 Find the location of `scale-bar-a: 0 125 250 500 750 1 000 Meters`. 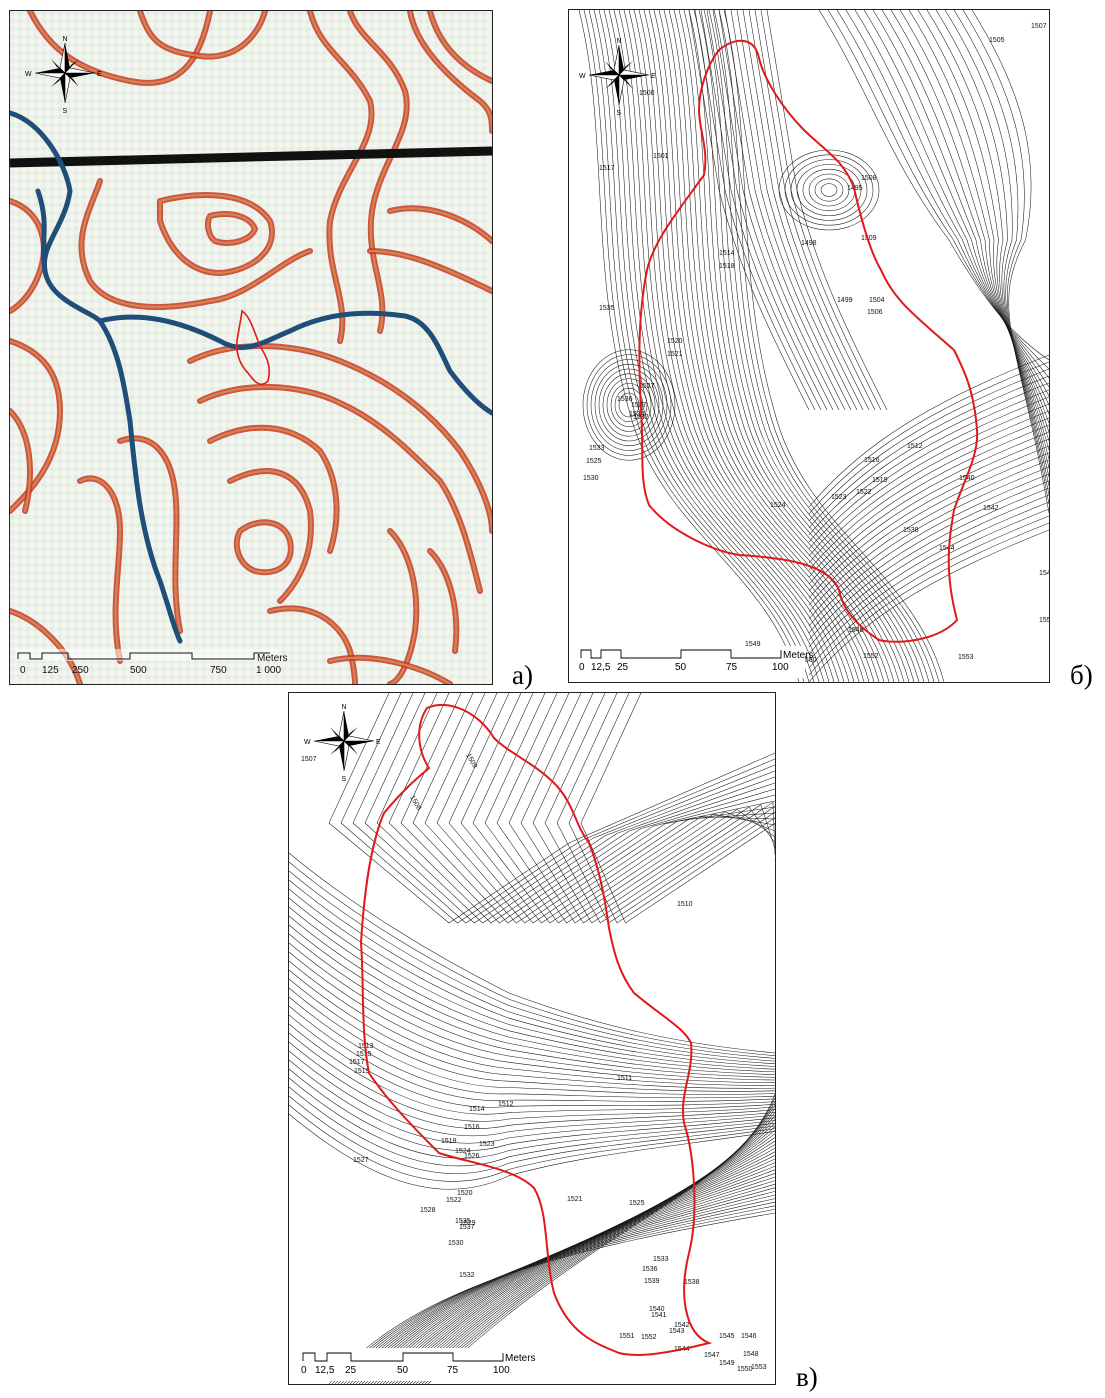

scale-bar-a: 0 125 250 500 750 1 000 Meters is located at coordinates (152, 662).